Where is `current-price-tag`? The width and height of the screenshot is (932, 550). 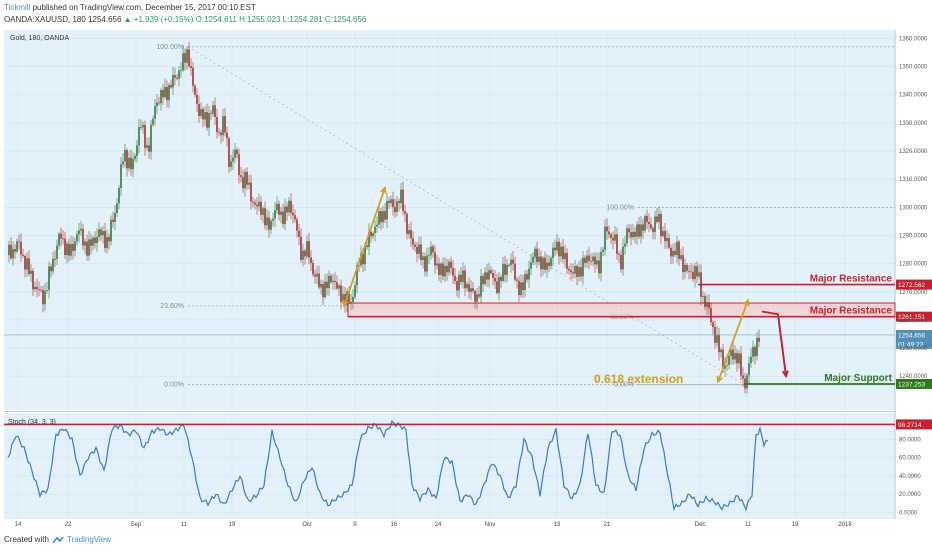 current-price-tag is located at coordinates (914, 334).